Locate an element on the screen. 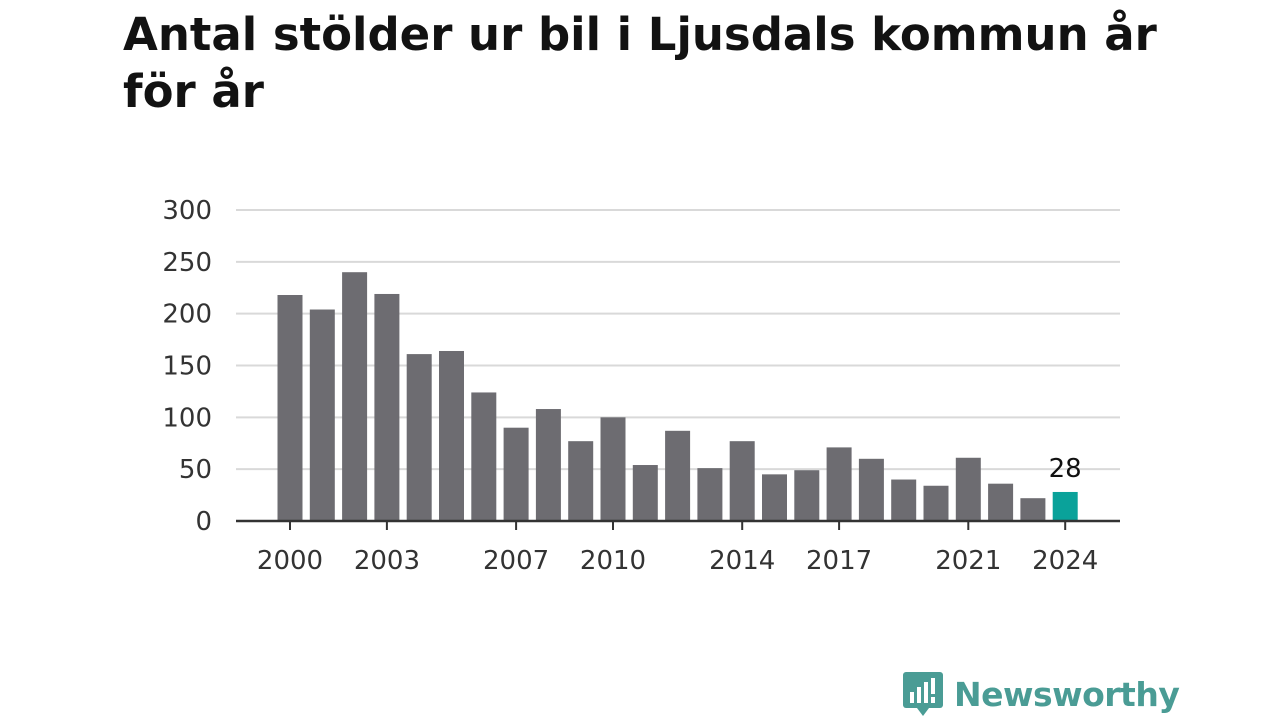  bar-2020 is located at coordinates (936, 503).